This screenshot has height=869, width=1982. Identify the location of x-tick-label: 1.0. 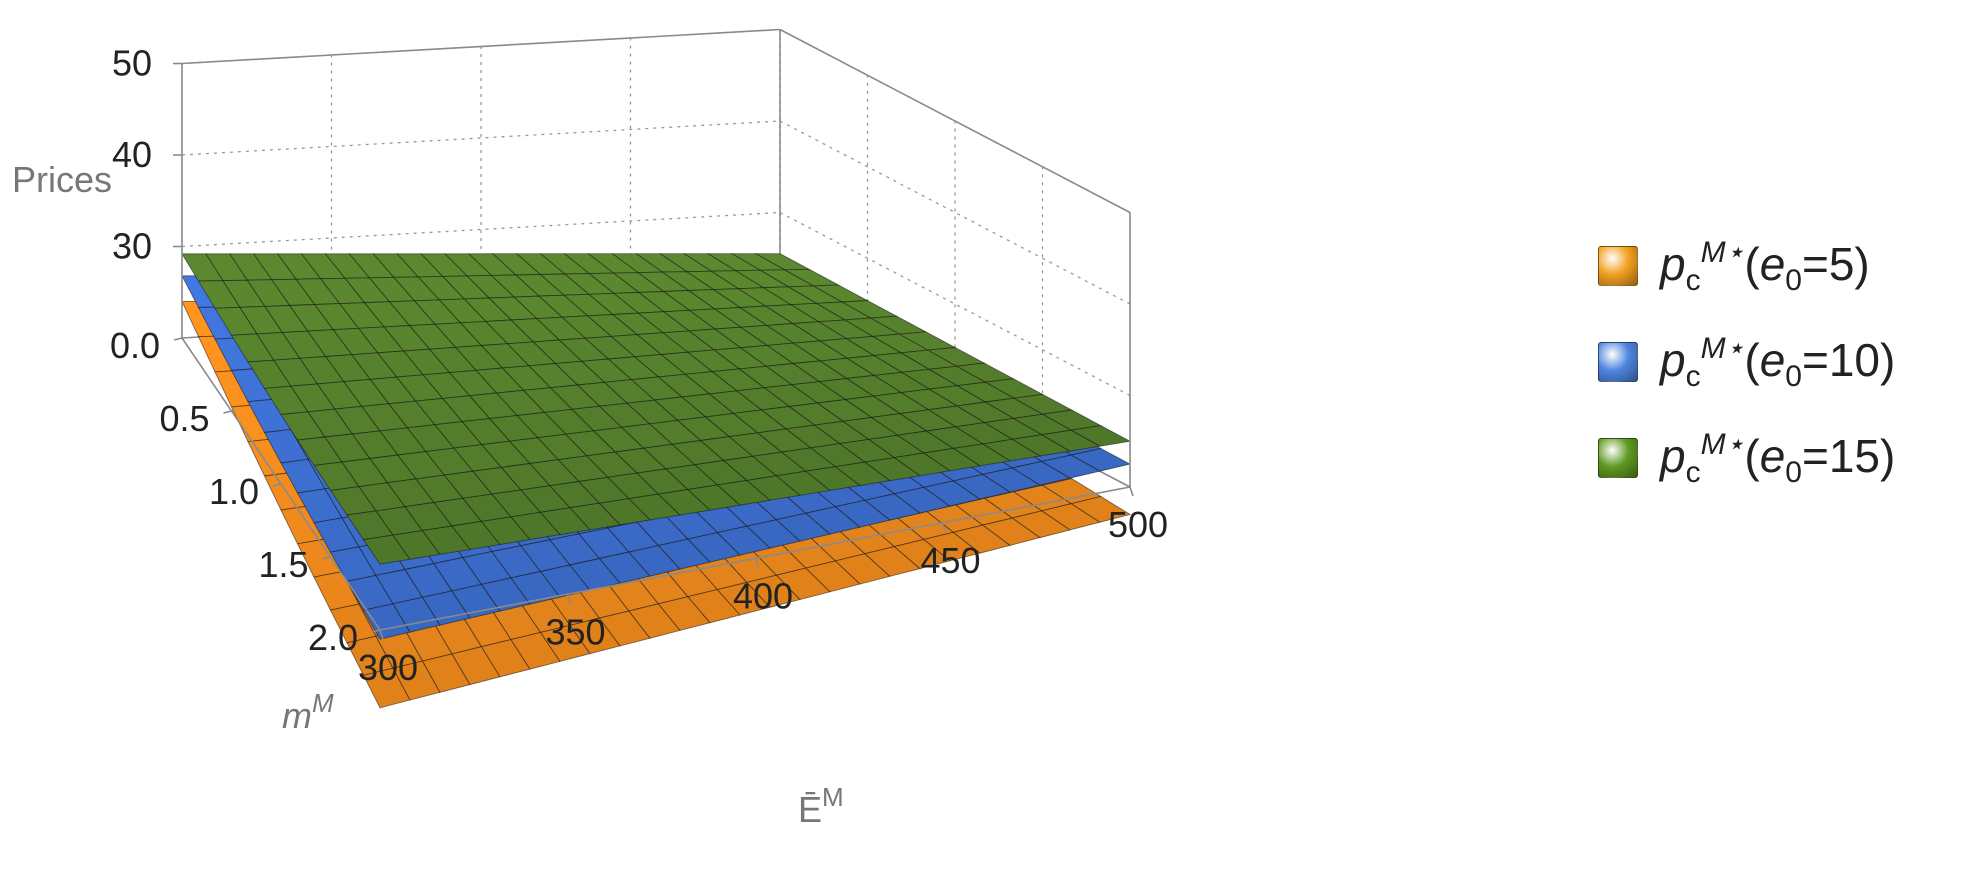
(234, 491).